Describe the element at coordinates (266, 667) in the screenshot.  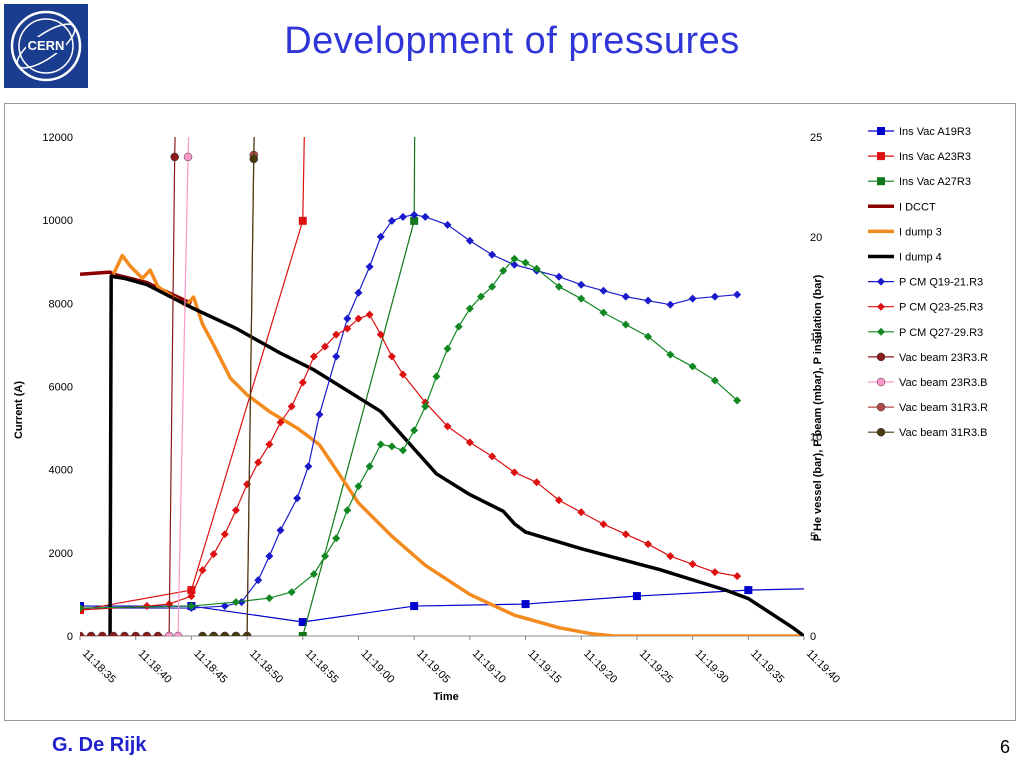
I see `x-tick-label: 11:18:50` at that location.